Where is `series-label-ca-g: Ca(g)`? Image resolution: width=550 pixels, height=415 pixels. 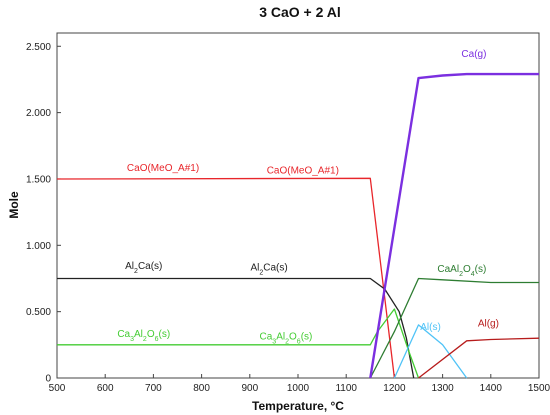 series-label-ca-g: Ca(g) is located at coordinates (473, 54).